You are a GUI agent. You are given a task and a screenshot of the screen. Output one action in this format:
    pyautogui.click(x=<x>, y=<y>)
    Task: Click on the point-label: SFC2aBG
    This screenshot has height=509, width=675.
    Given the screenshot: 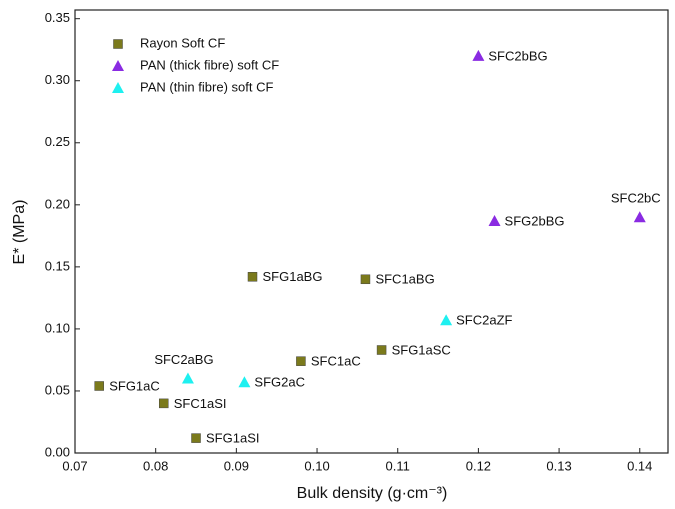 What is the action you would take?
    pyautogui.click(x=183, y=359)
    